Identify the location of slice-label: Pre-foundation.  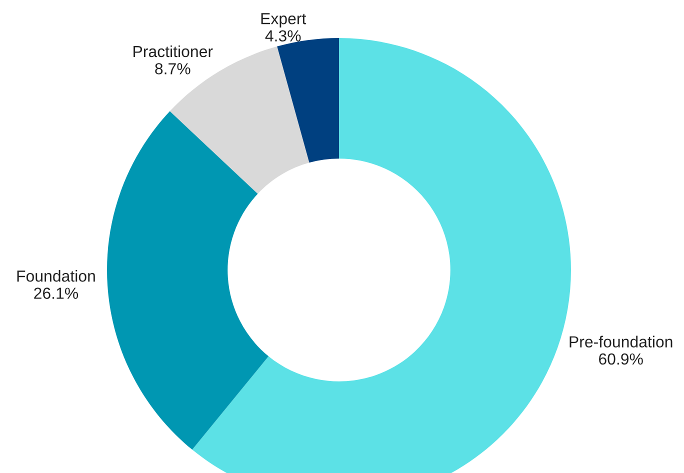
(621, 342).